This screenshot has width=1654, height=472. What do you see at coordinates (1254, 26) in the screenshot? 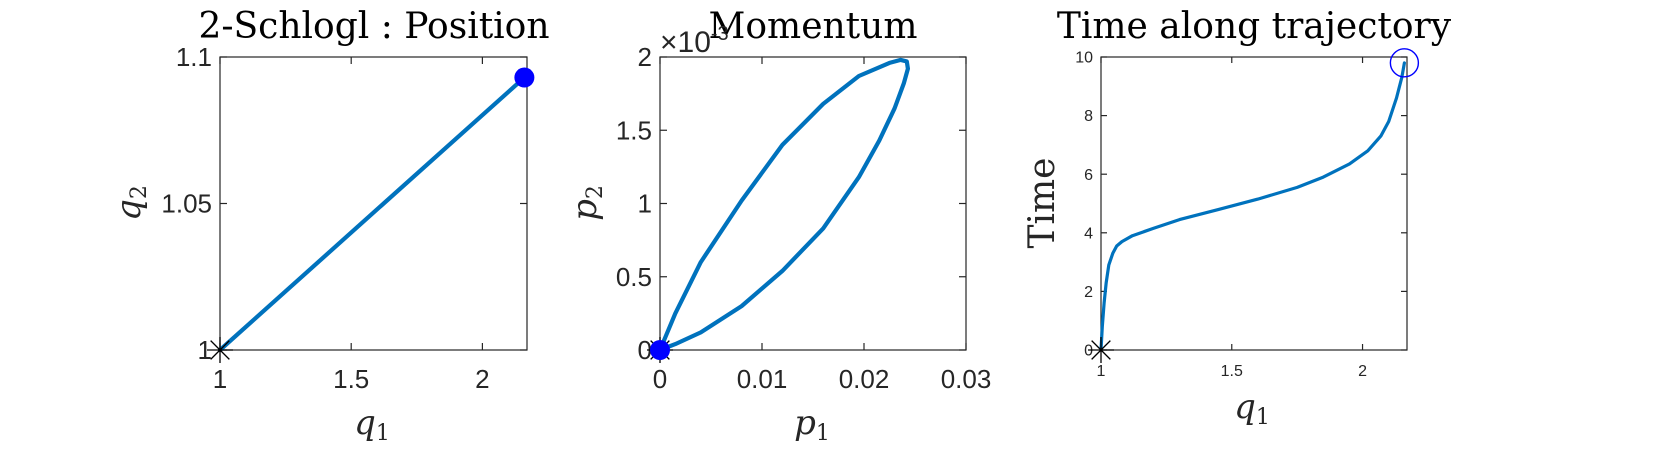
I see `panel-time-title: Time along trajectory` at bounding box center [1254, 26].